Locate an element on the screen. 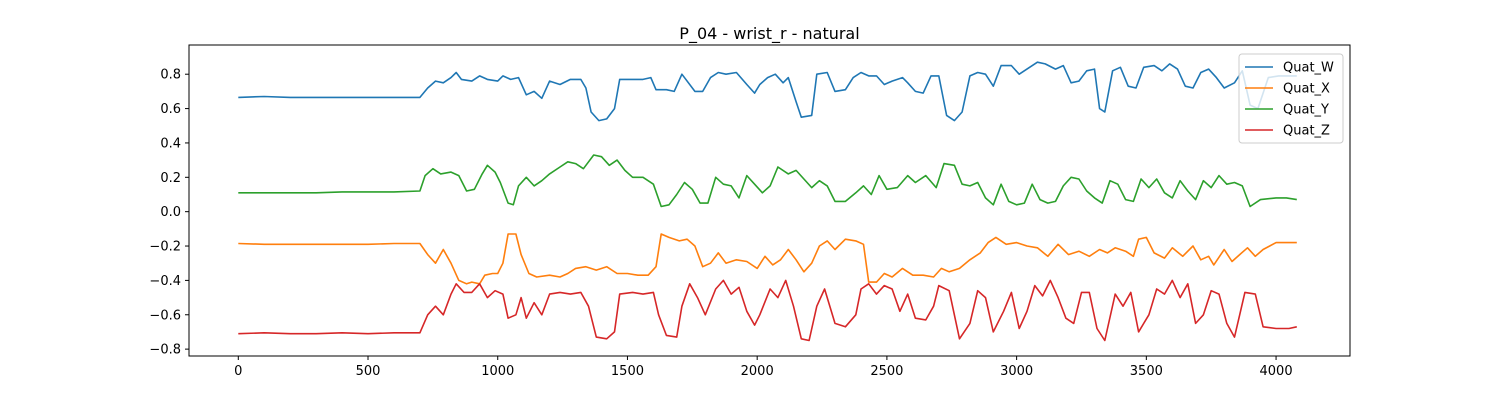  legend-label: Quat_X is located at coordinates (1306, 89).